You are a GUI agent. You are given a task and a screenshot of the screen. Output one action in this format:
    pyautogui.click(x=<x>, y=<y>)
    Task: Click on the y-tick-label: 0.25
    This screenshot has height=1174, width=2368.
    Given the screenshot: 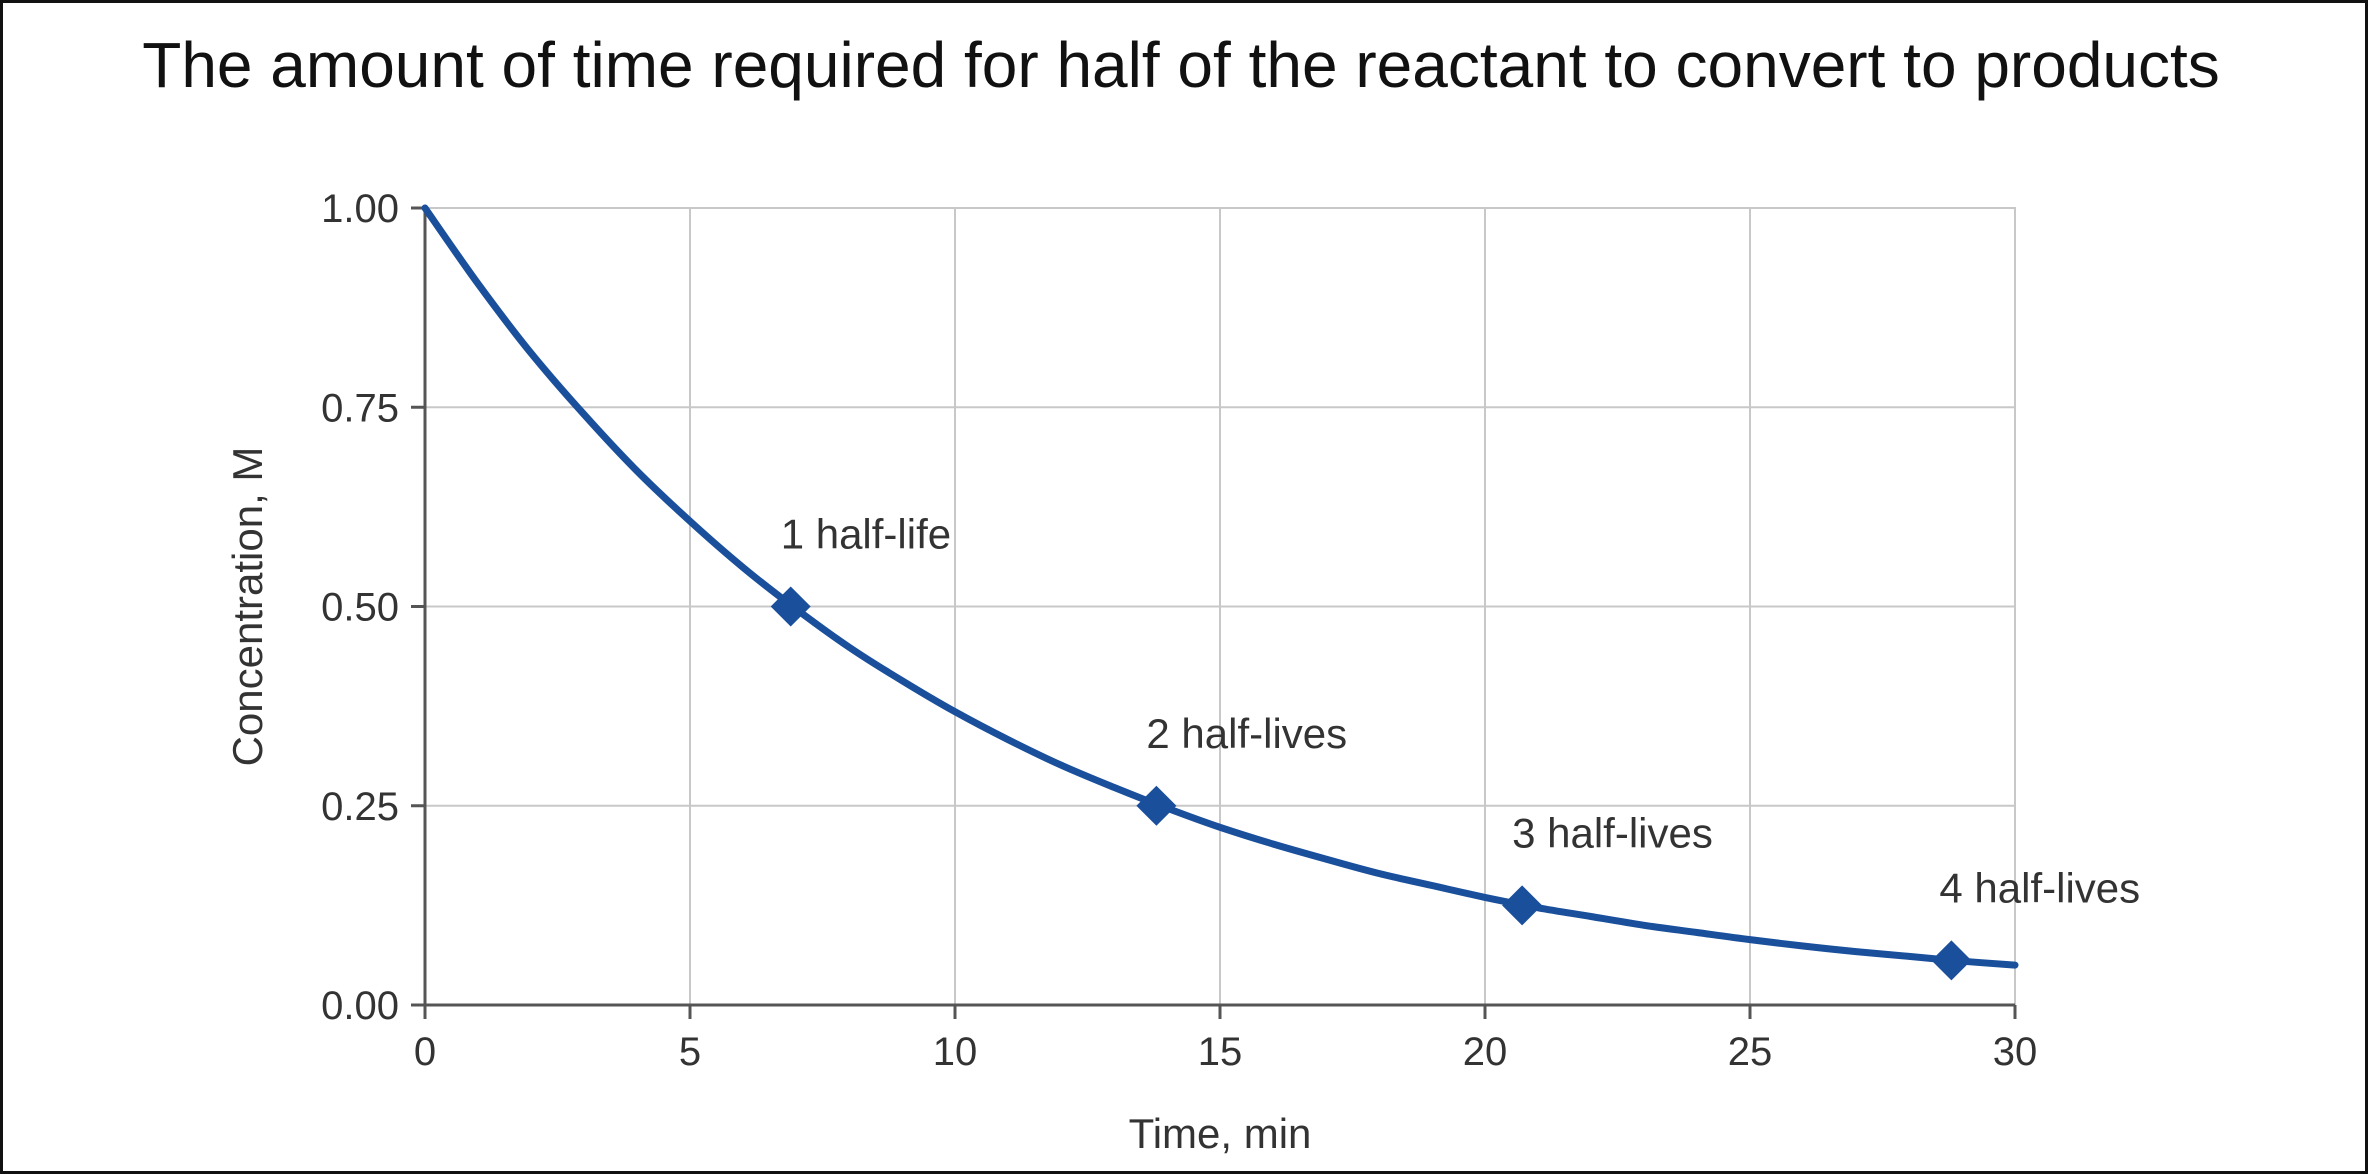 What is the action you would take?
    pyautogui.click(x=360, y=807)
    